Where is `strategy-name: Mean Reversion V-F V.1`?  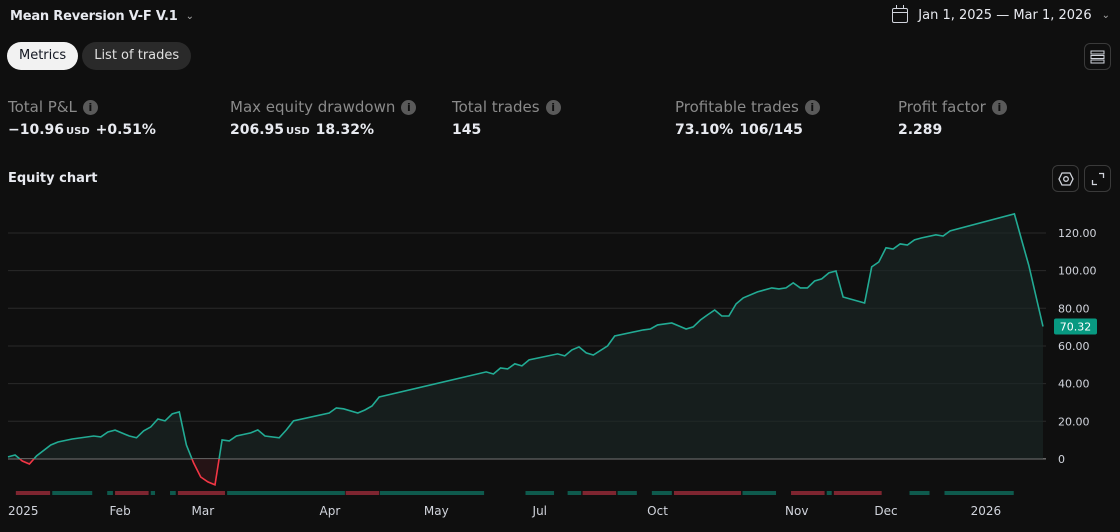 strategy-name: Mean Reversion V-F V.1 is located at coordinates (94, 16).